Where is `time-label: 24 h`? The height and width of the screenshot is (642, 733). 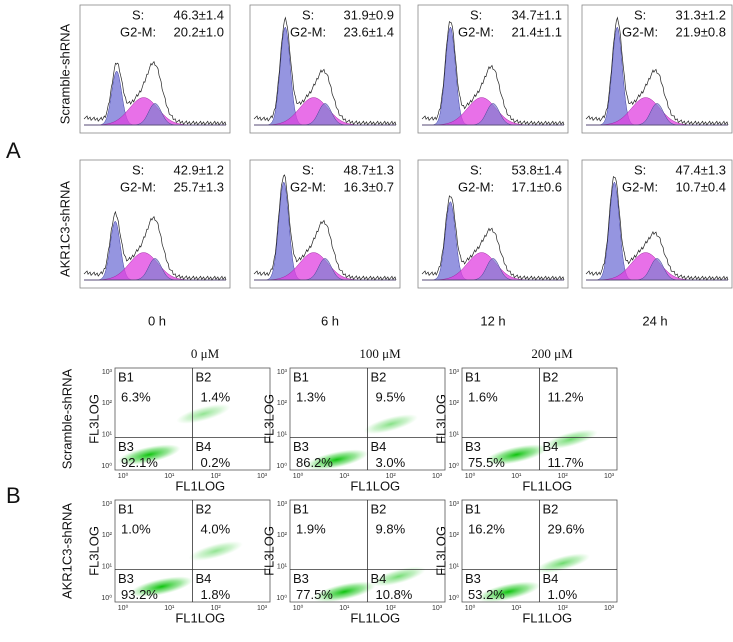 time-label: 24 h is located at coordinates (654, 320).